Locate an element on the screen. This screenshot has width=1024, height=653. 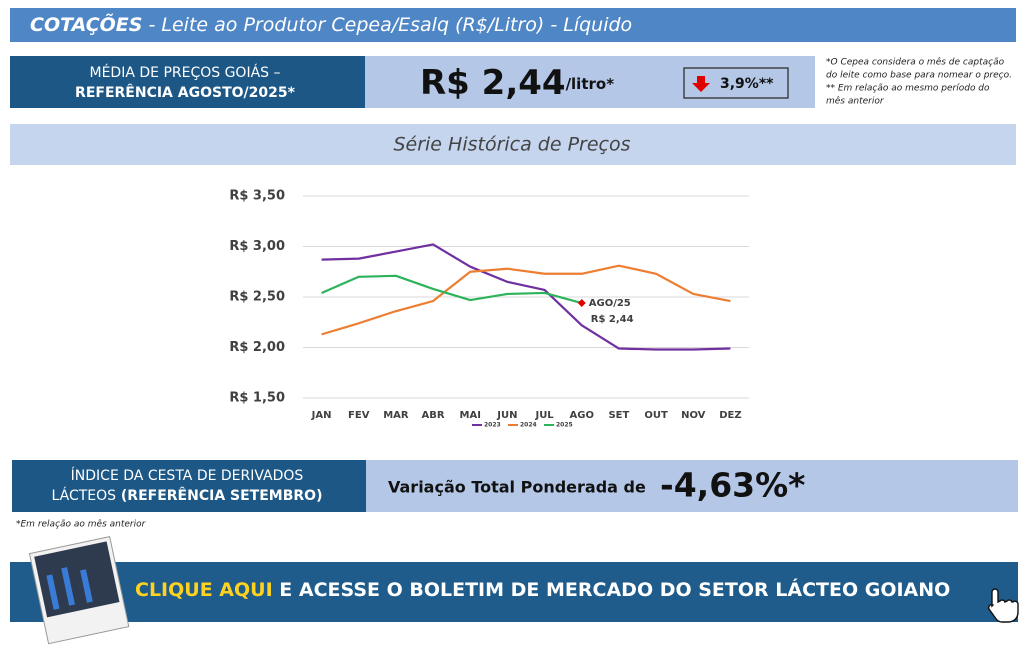
annotation: R$ 2,44 is located at coordinates (612, 319).